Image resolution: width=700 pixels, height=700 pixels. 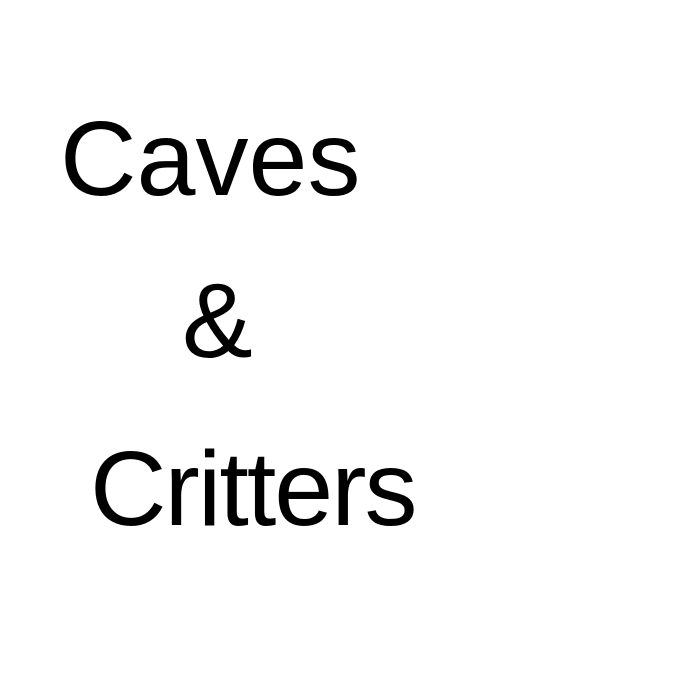 I want to click on title-line-caves: Caves, so click(x=210, y=159).